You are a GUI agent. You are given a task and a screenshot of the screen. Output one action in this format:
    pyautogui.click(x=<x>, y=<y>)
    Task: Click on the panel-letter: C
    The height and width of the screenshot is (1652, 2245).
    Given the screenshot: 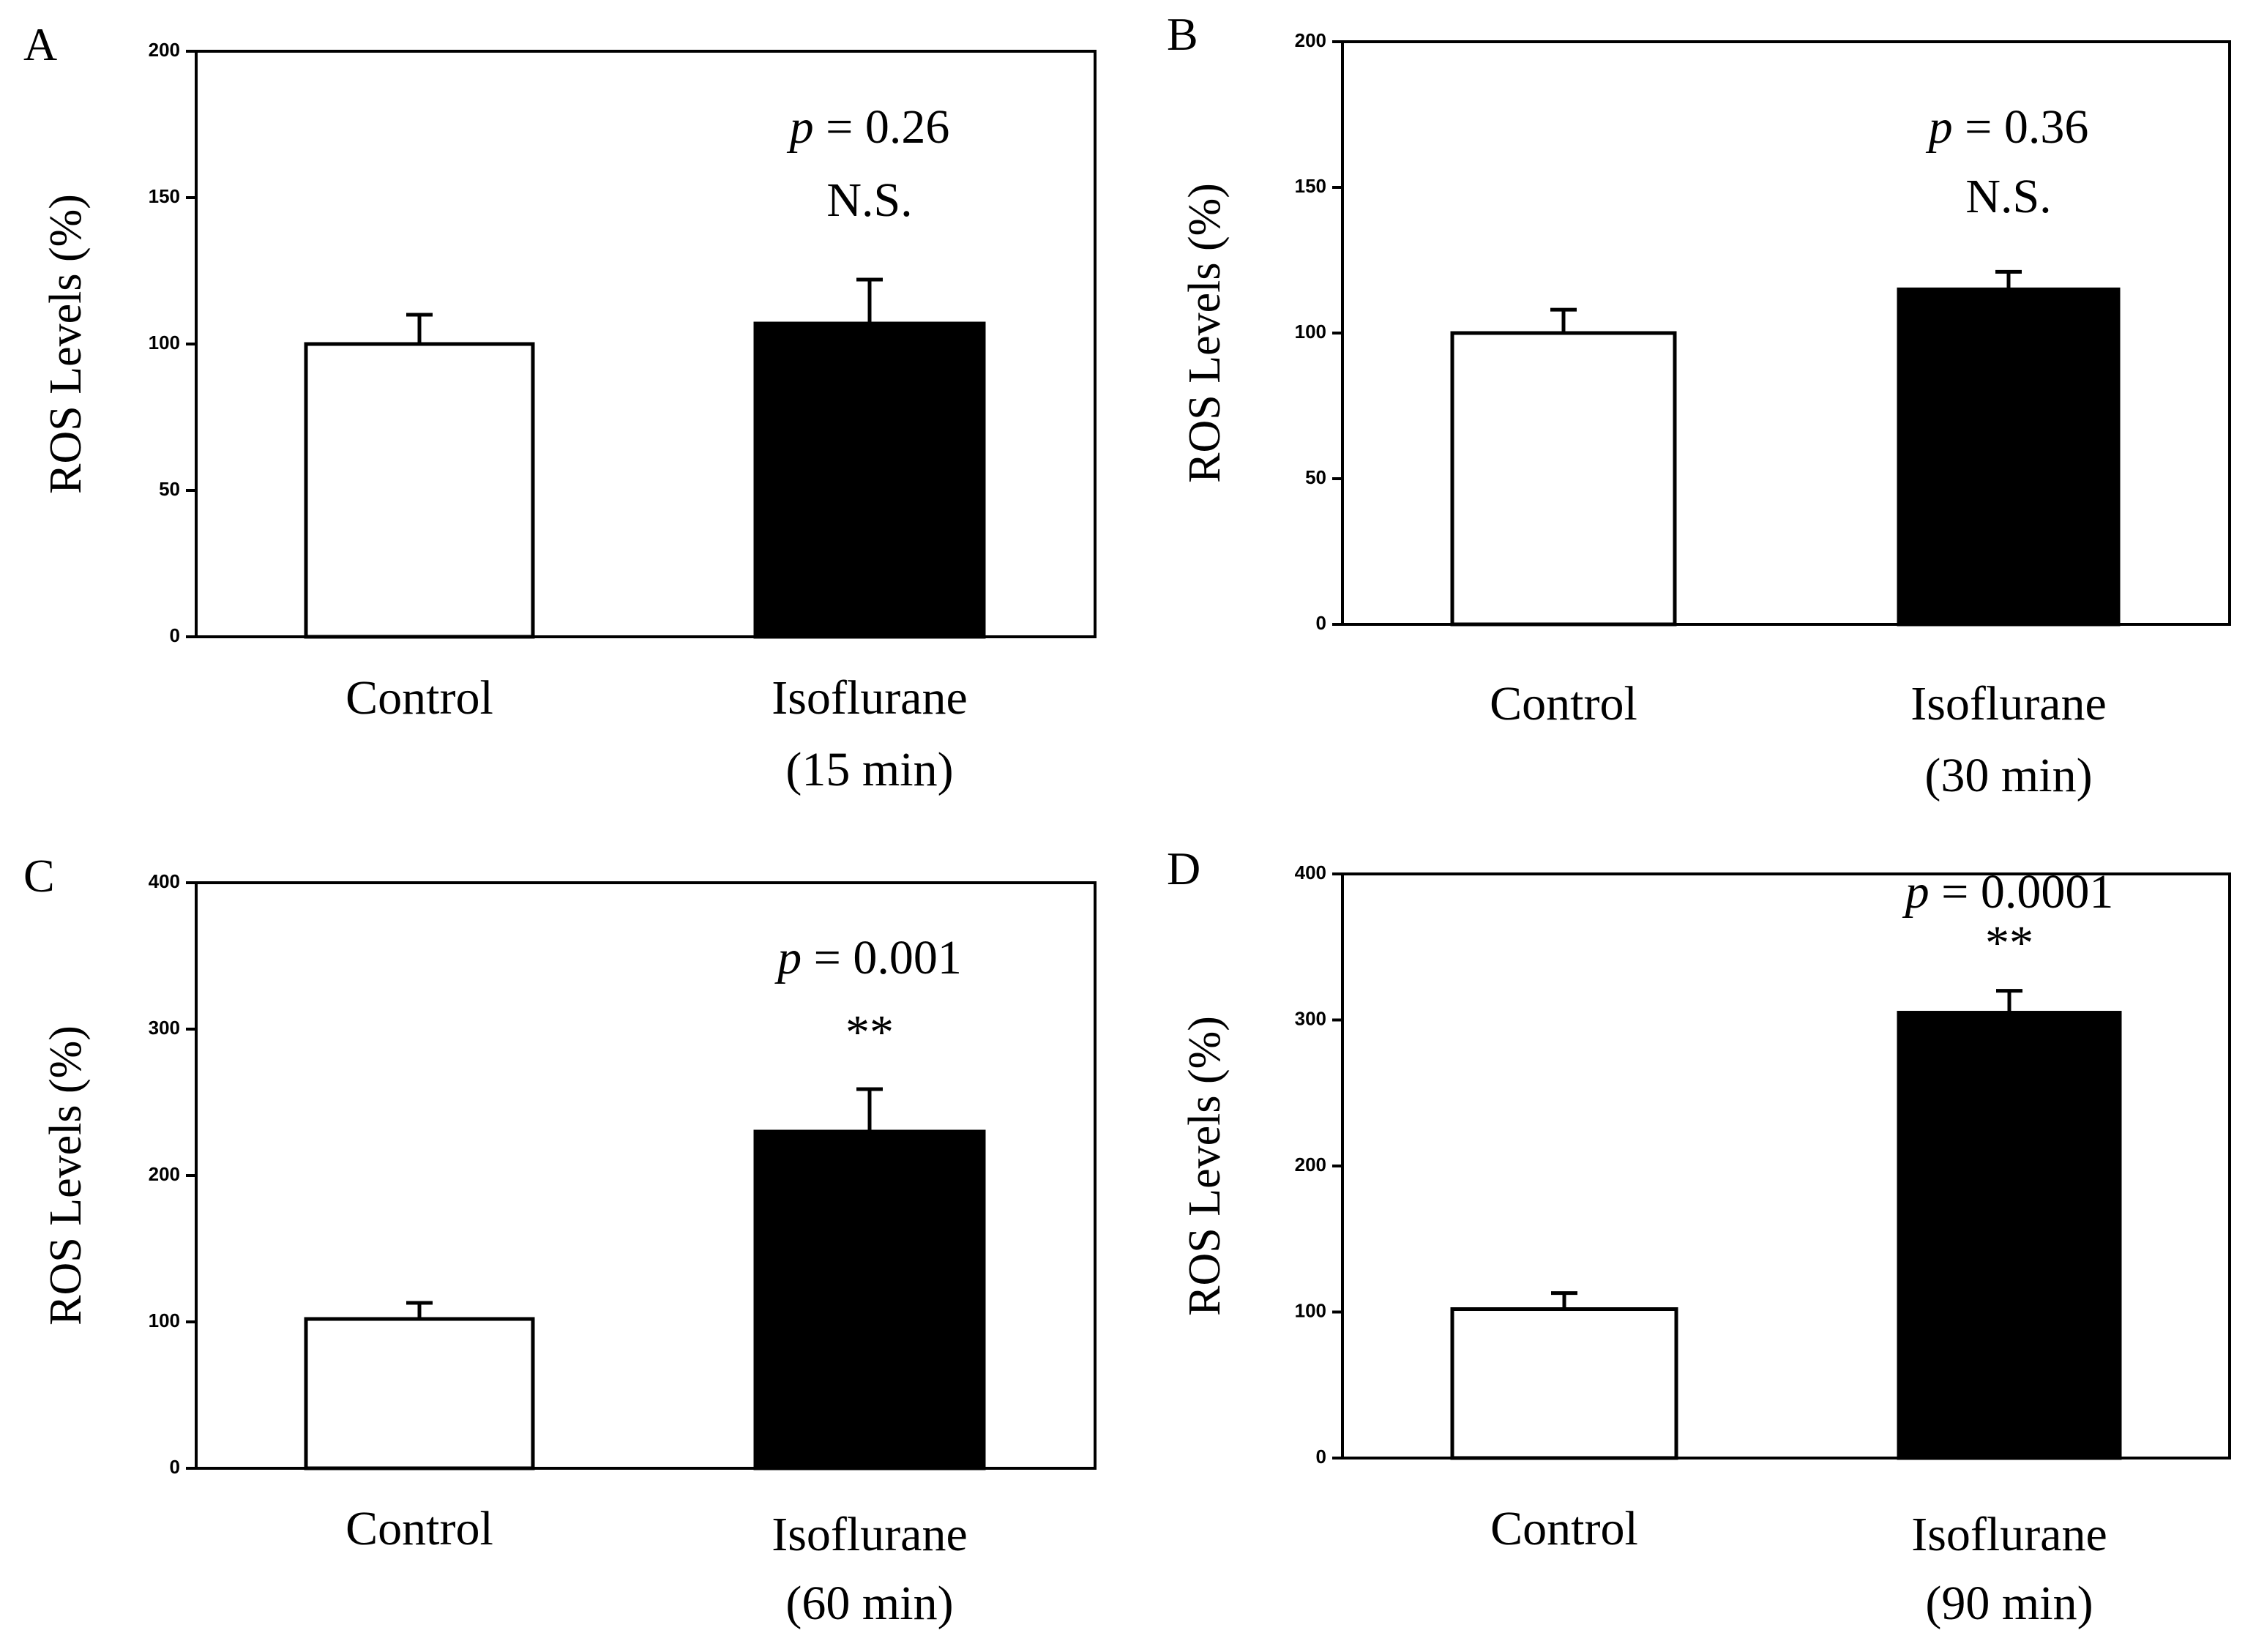 What is the action you would take?
    pyautogui.click(x=39, y=876)
    